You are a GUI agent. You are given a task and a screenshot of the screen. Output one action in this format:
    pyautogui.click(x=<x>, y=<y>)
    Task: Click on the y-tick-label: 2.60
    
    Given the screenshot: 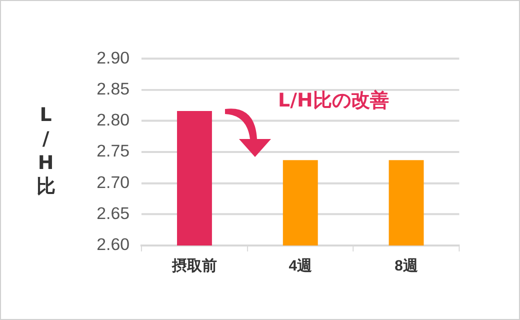 What is the action you would take?
    pyautogui.click(x=113, y=244)
    